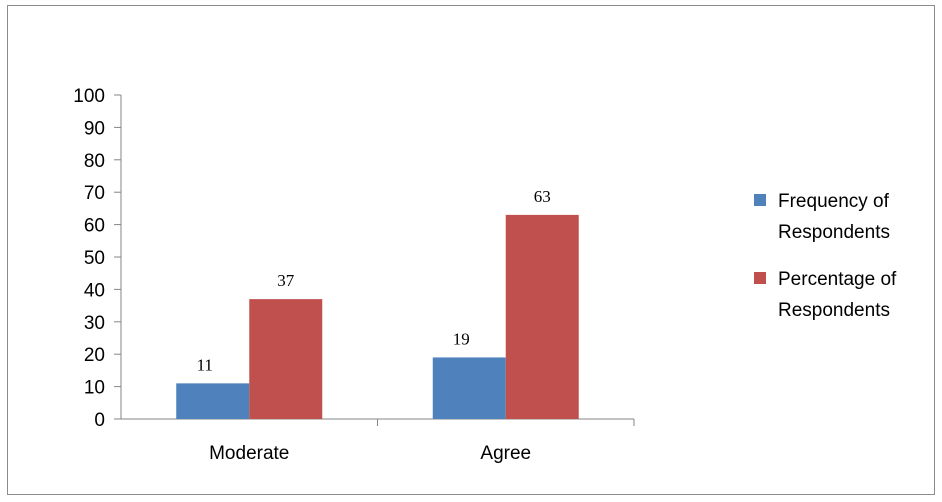  I want to click on y-tick-label: 70, so click(94, 193).